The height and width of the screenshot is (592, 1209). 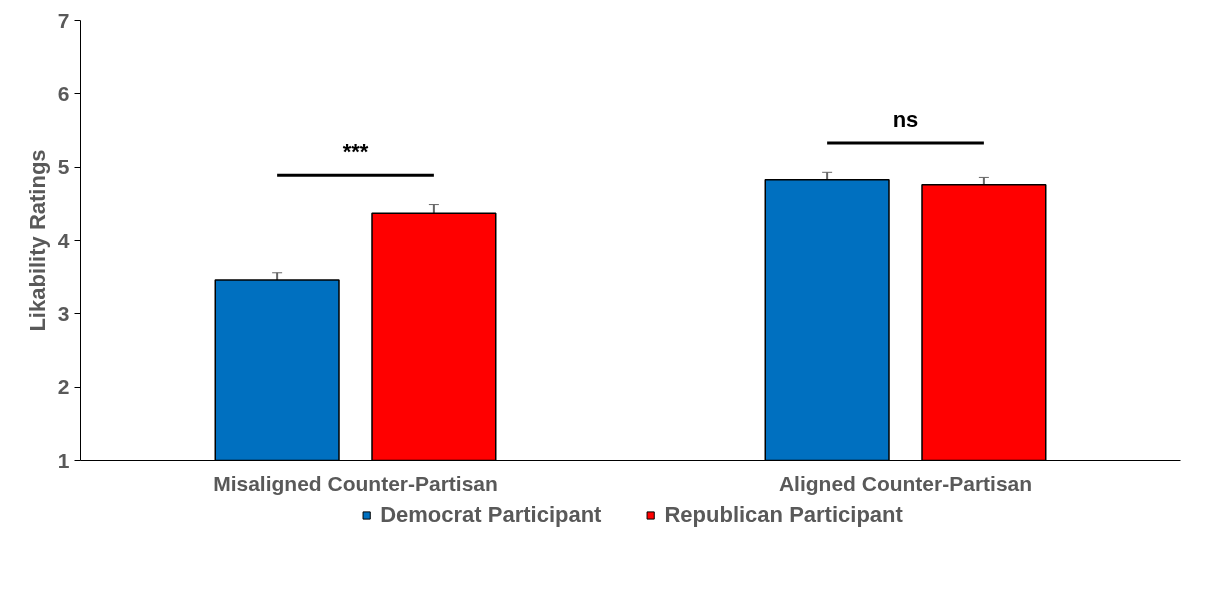 What do you see at coordinates (63, 167) in the screenshot?
I see `y-tick-label: 5` at bounding box center [63, 167].